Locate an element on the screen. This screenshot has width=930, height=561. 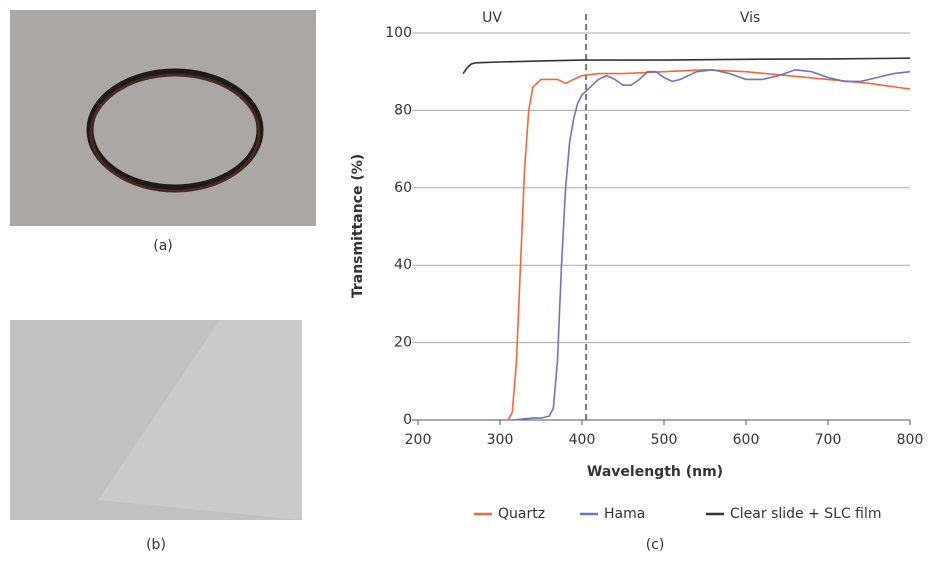
y-tick-label: 100 is located at coordinates (398, 33).